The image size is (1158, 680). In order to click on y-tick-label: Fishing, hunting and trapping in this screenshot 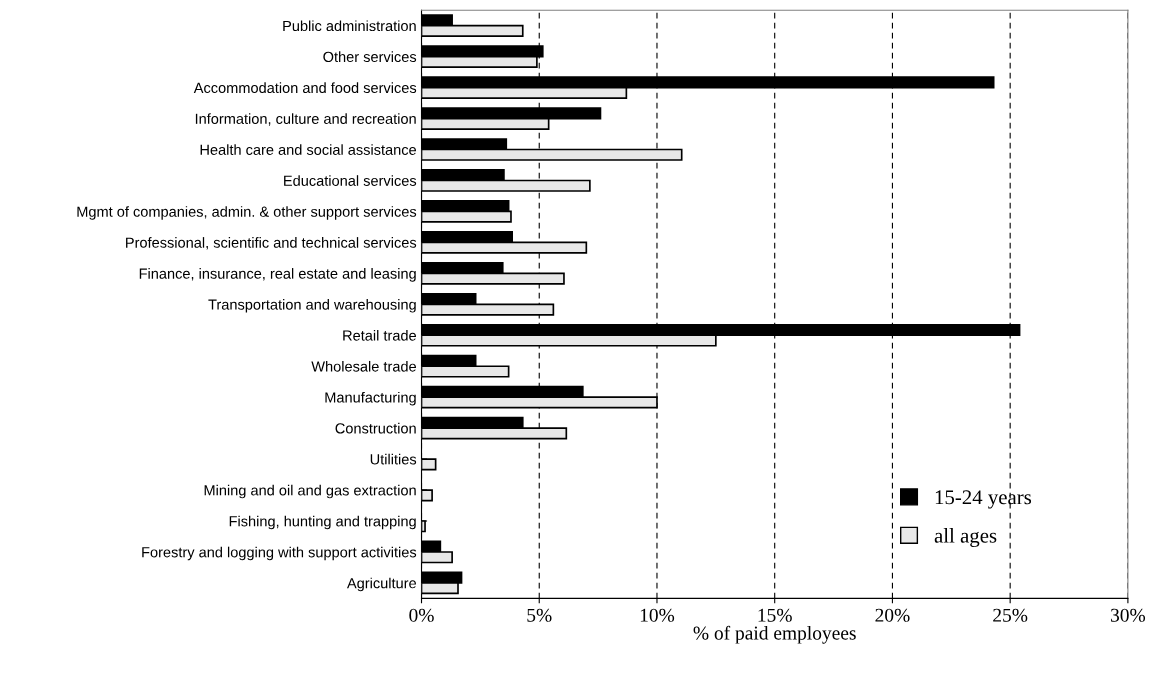, I will do `click(322, 522)`.